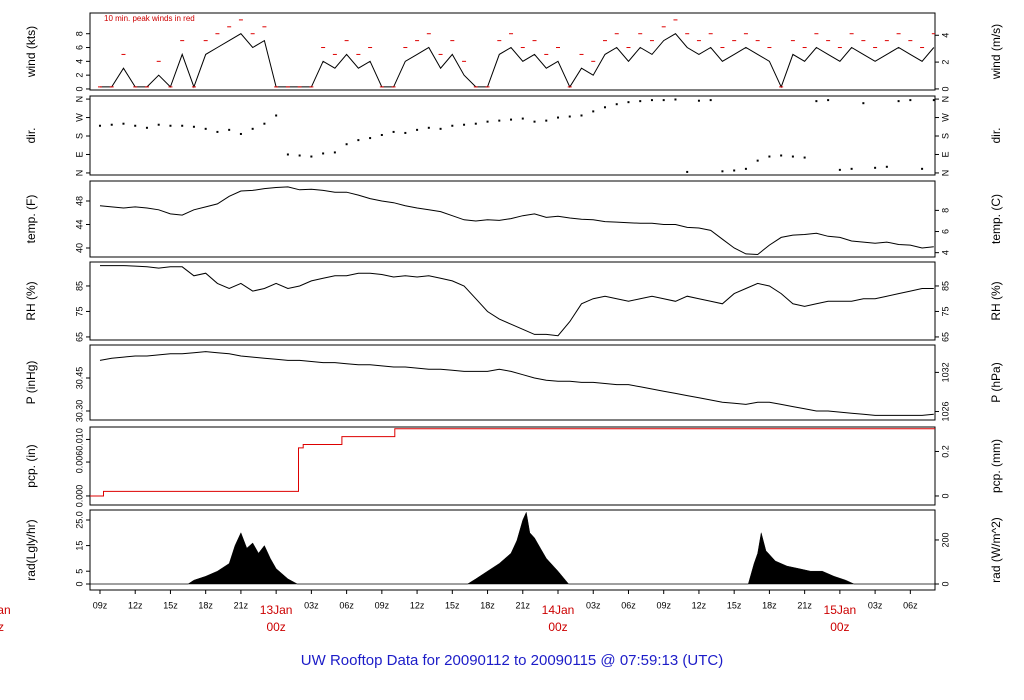 Image resolution: width=1024 pixels, height=700 pixels. I want to click on y-tick-label: 75, so click(79, 311).